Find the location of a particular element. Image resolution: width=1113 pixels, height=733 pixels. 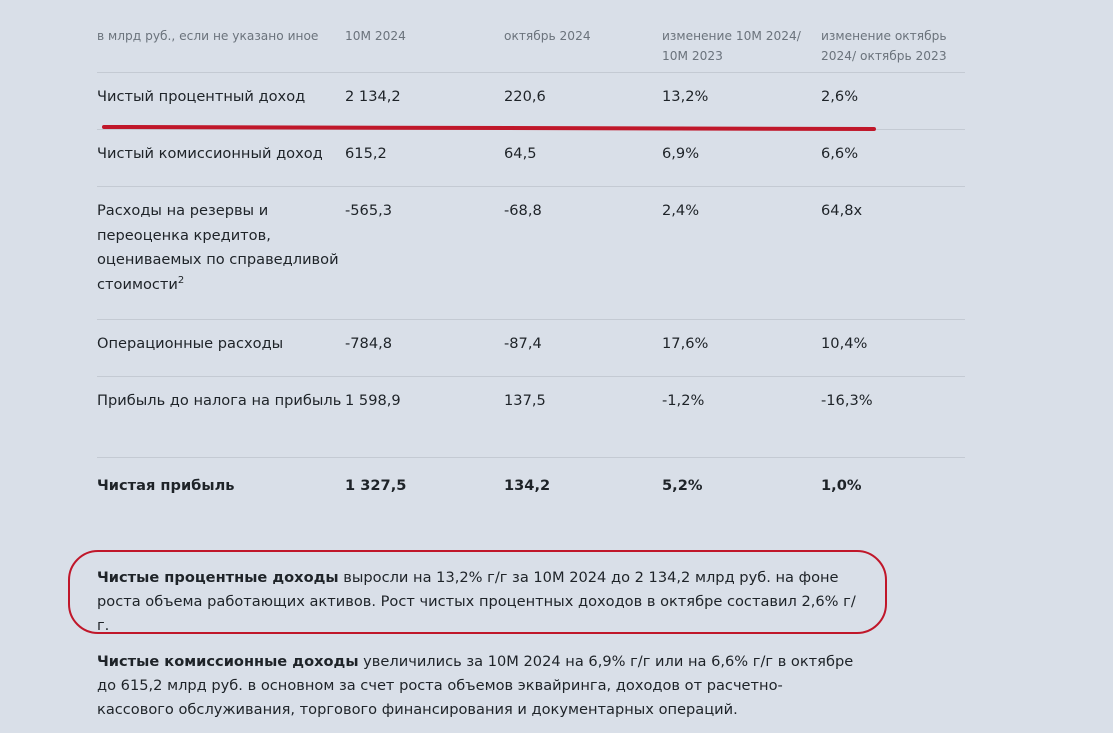

paragraph-lead: Чистые процентные доходы is located at coordinates (218, 577).